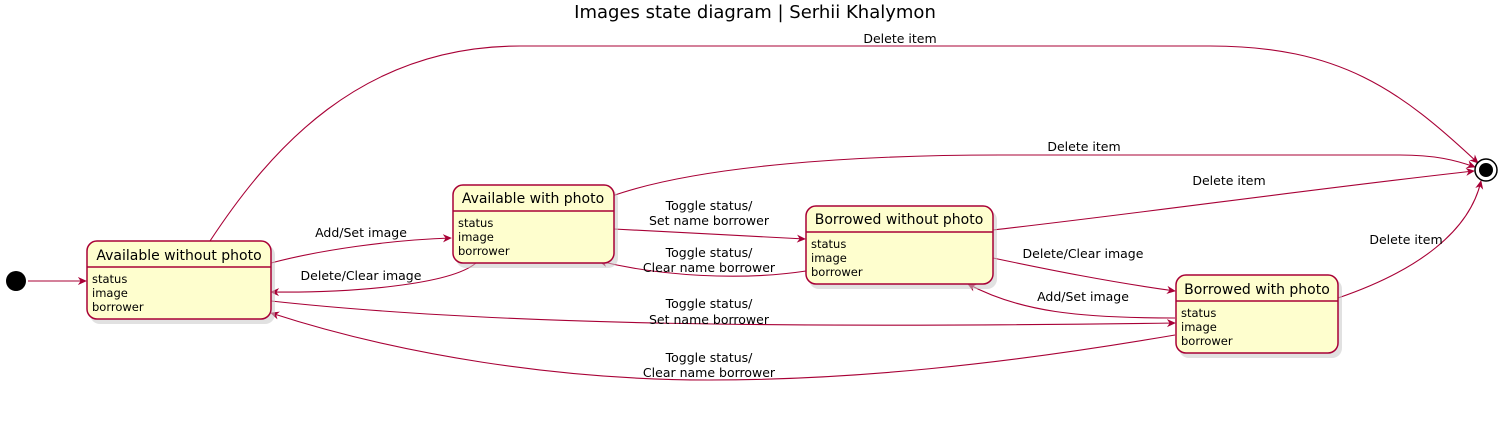 The height and width of the screenshot is (424, 1503). Describe the element at coordinates (361, 232) in the screenshot. I see `edge-label-awp-to-aw: Add/Set image` at that location.